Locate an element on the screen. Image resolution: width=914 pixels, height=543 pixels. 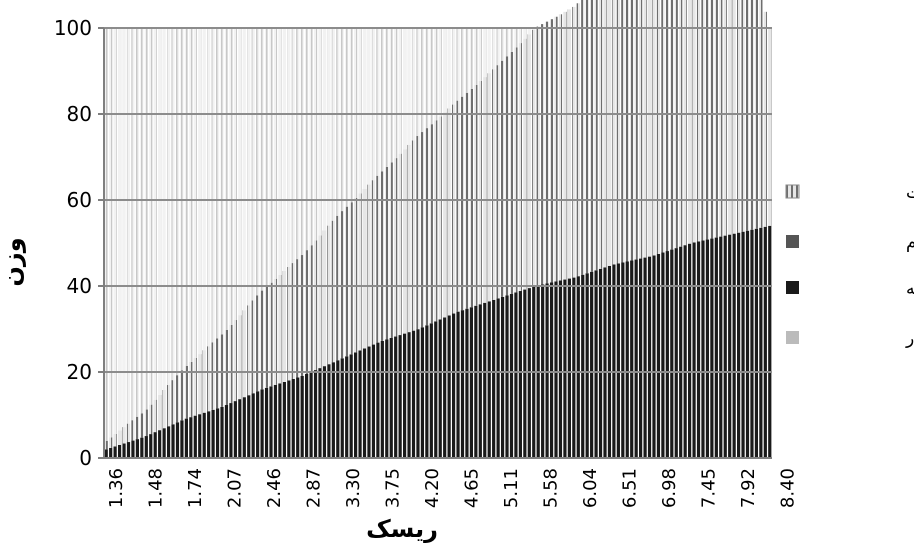
legend-label: سهام is located at coordinates (910, 243).